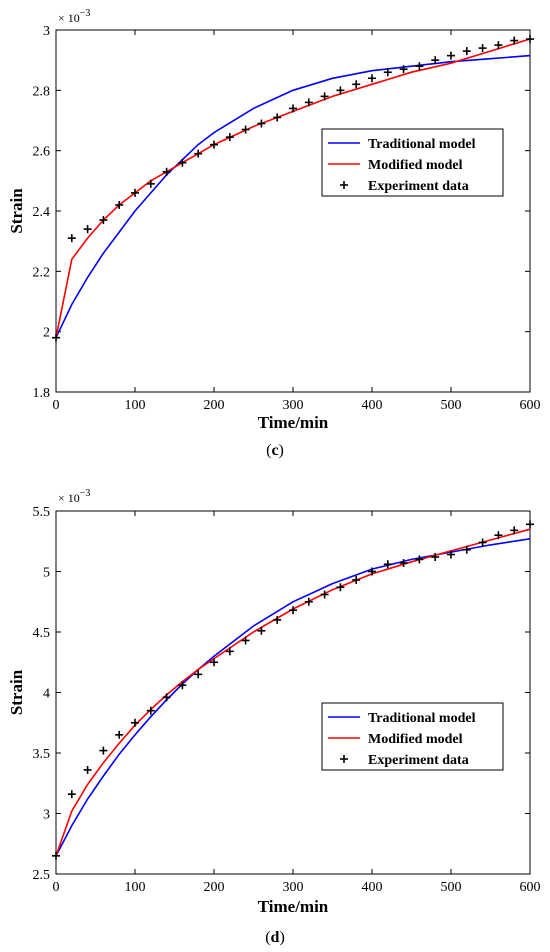 This screenshot has width=550, height=952. What do you see at coordinates (42, 633) in the screenshot?
I see `y-tick-label: 4.5` at bounding box center [42, 633].